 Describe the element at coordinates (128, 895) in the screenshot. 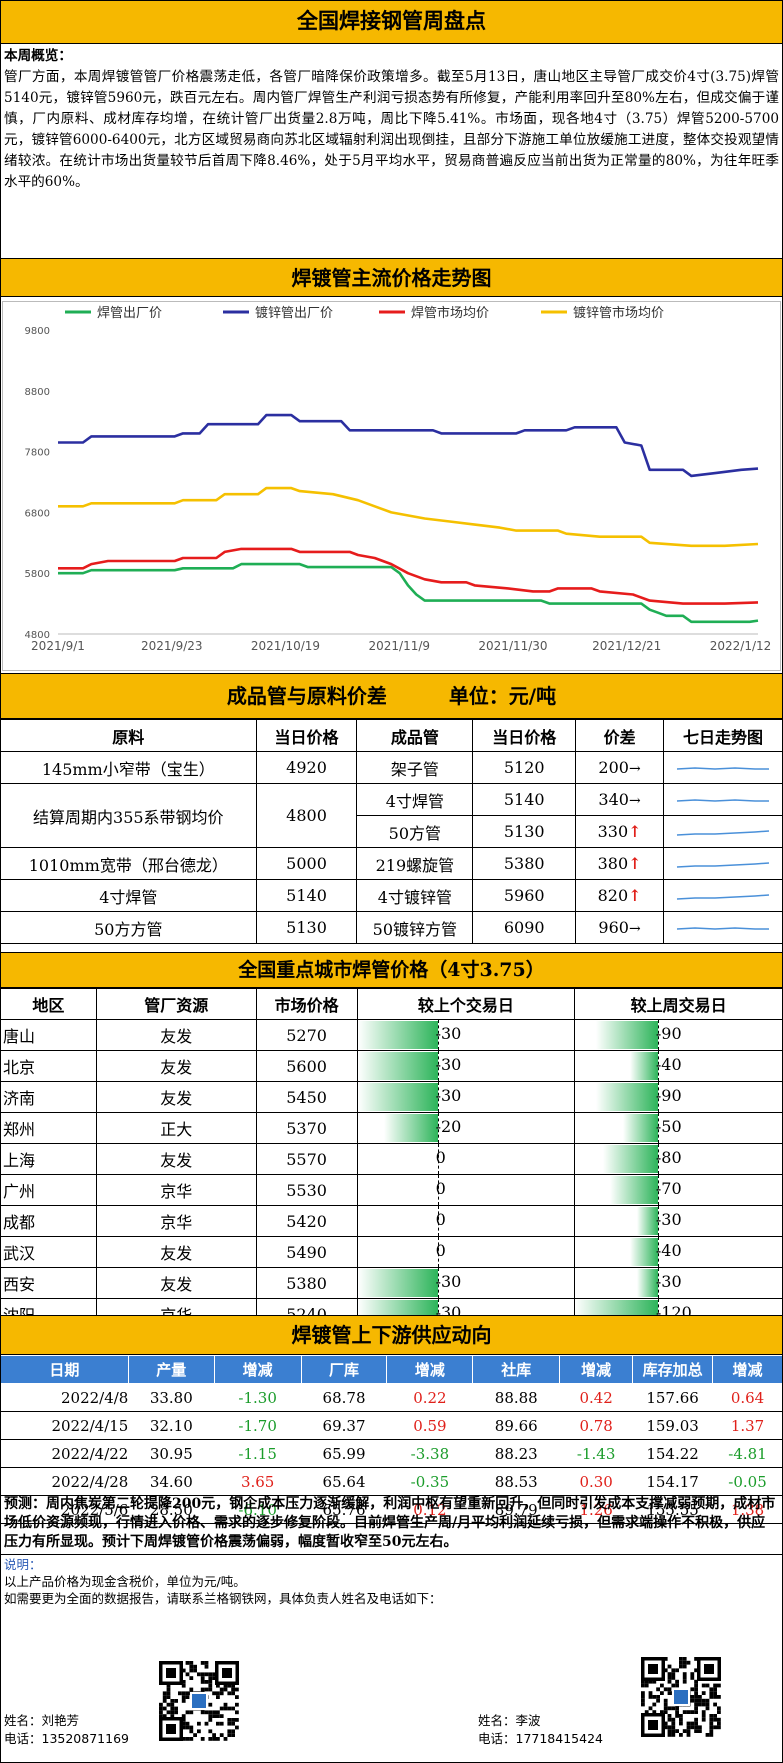

I see `raw-material: 4寸焊管` at that location.